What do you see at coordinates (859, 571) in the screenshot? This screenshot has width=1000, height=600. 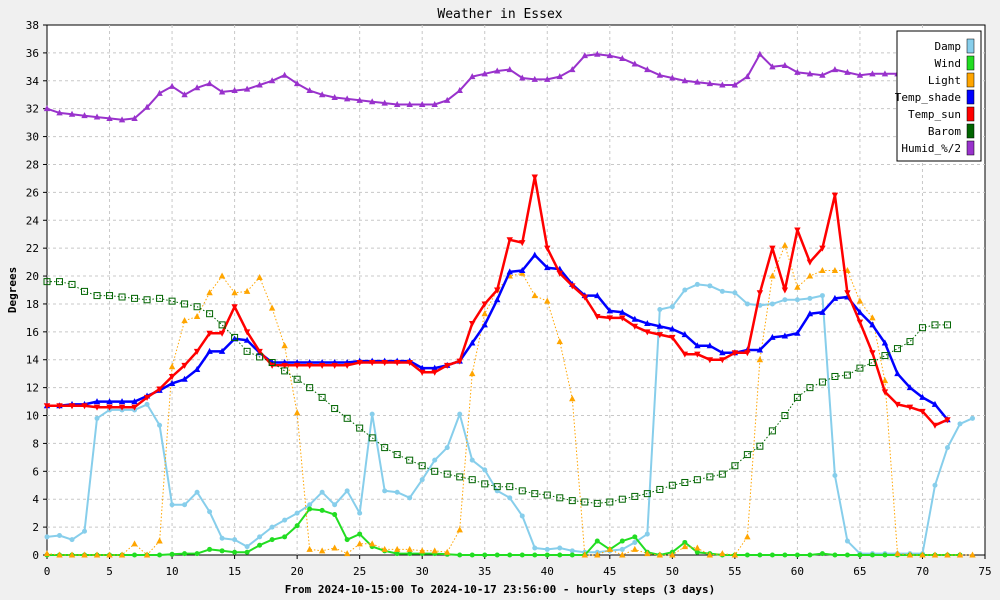 I see `x-tick-label: 65` at bounding box center [859, 571].